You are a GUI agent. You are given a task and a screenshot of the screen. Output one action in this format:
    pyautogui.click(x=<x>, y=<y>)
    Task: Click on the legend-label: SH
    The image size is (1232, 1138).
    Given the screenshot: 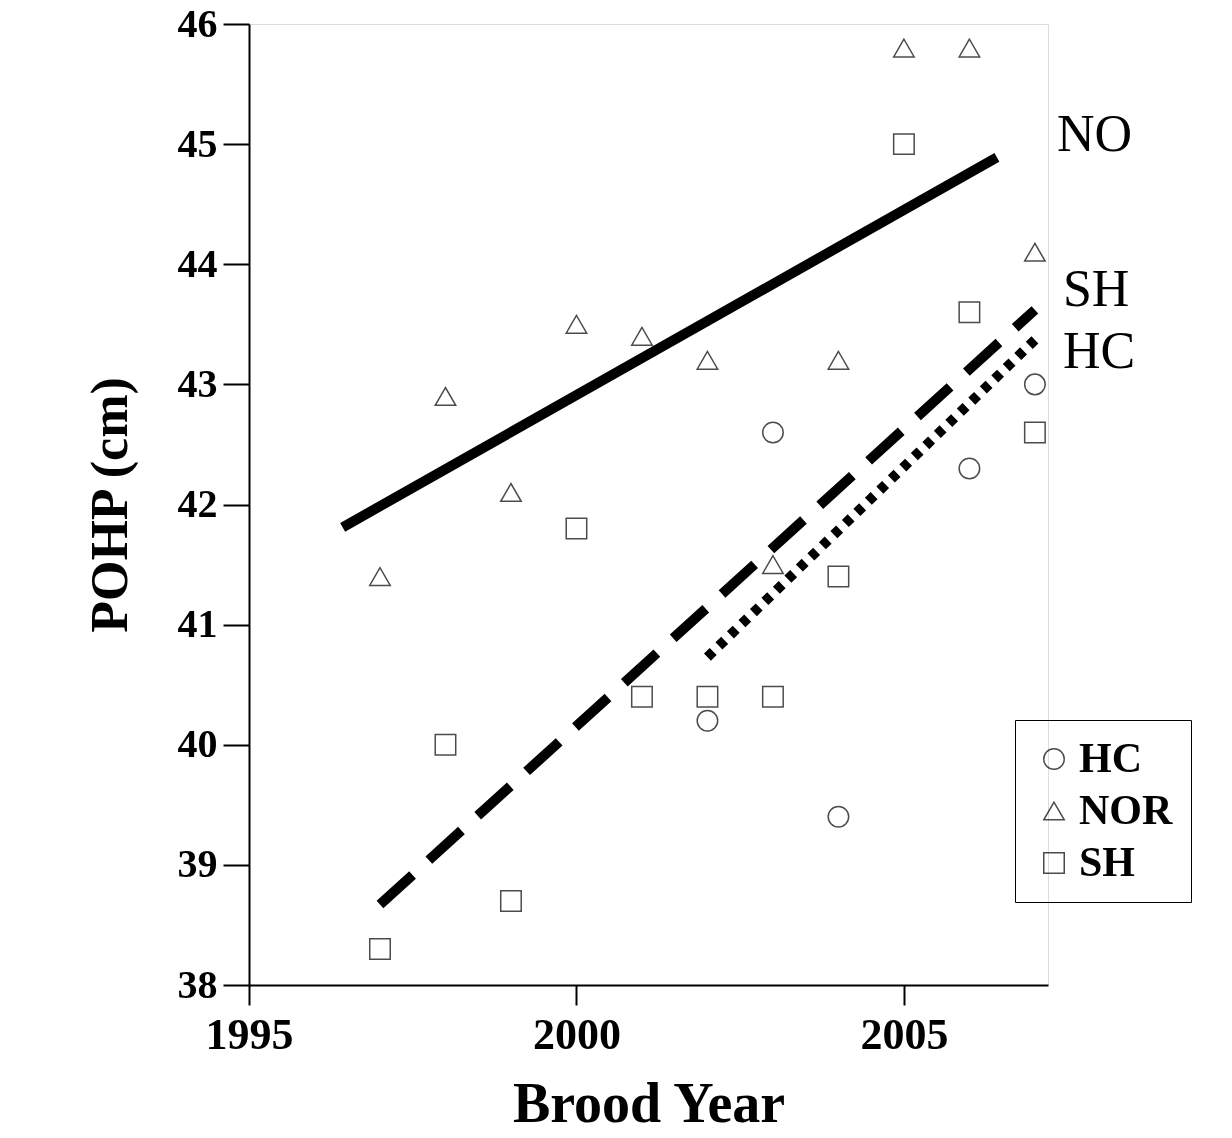 What is the action you would take?
    pyautogui.click(x=1107, y=862)
    